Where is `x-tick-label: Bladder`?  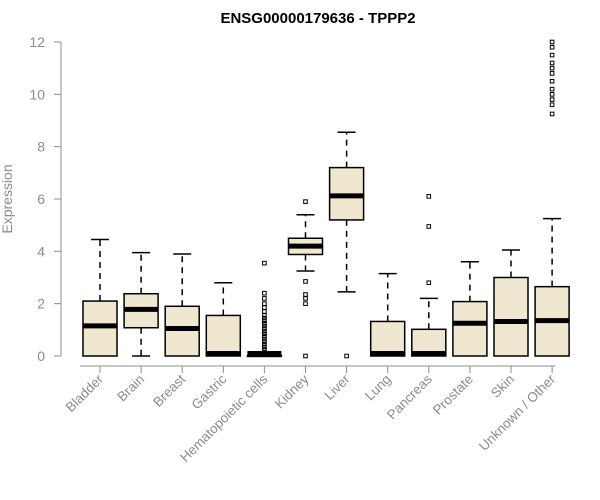
x-tick-label: Bladder is located at coordinates (85, 393).